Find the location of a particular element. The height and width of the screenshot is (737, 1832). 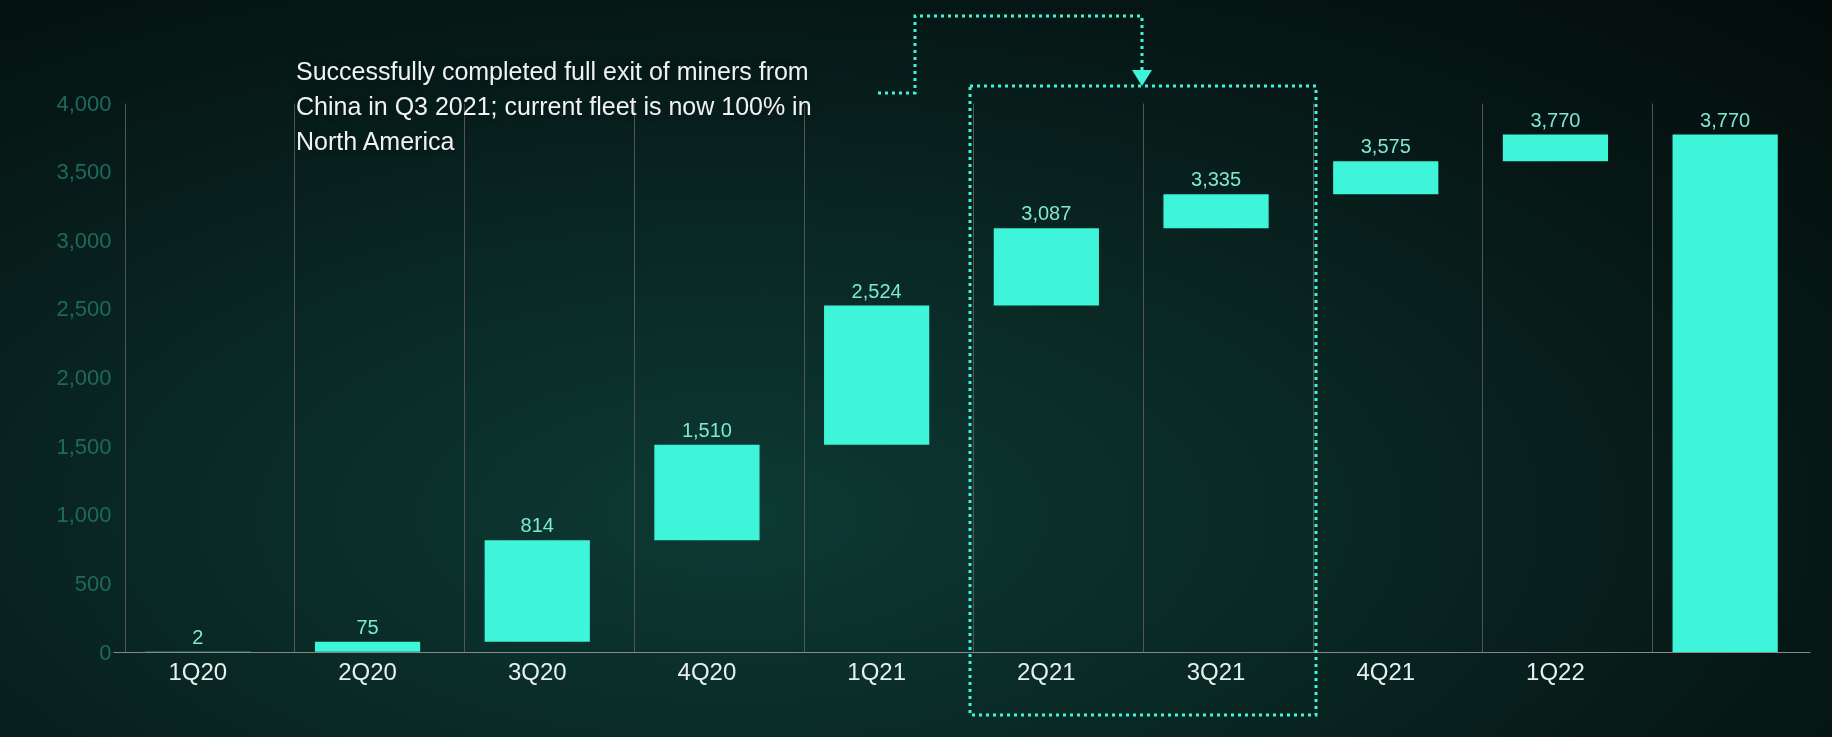

y-tick-label: 3,000 is located at coordinates (84, 240).